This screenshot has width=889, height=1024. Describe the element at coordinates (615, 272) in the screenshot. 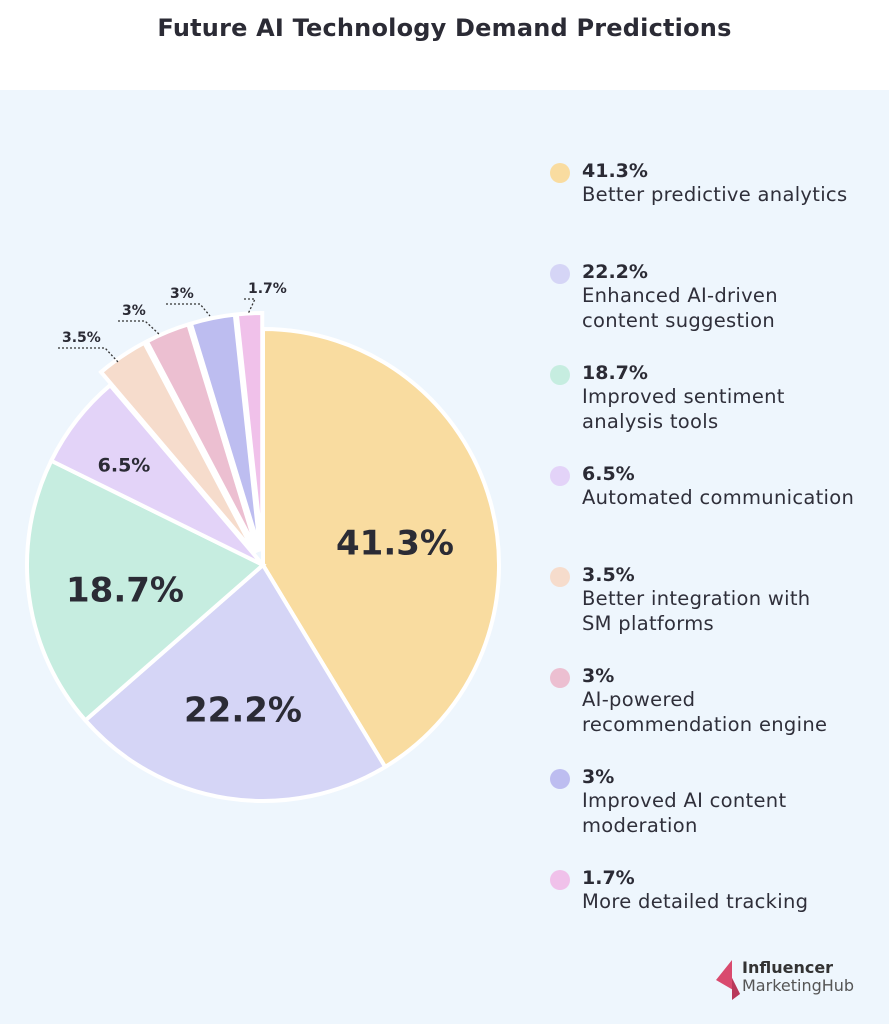

I see `legend-percent: 22.2%` at that location.